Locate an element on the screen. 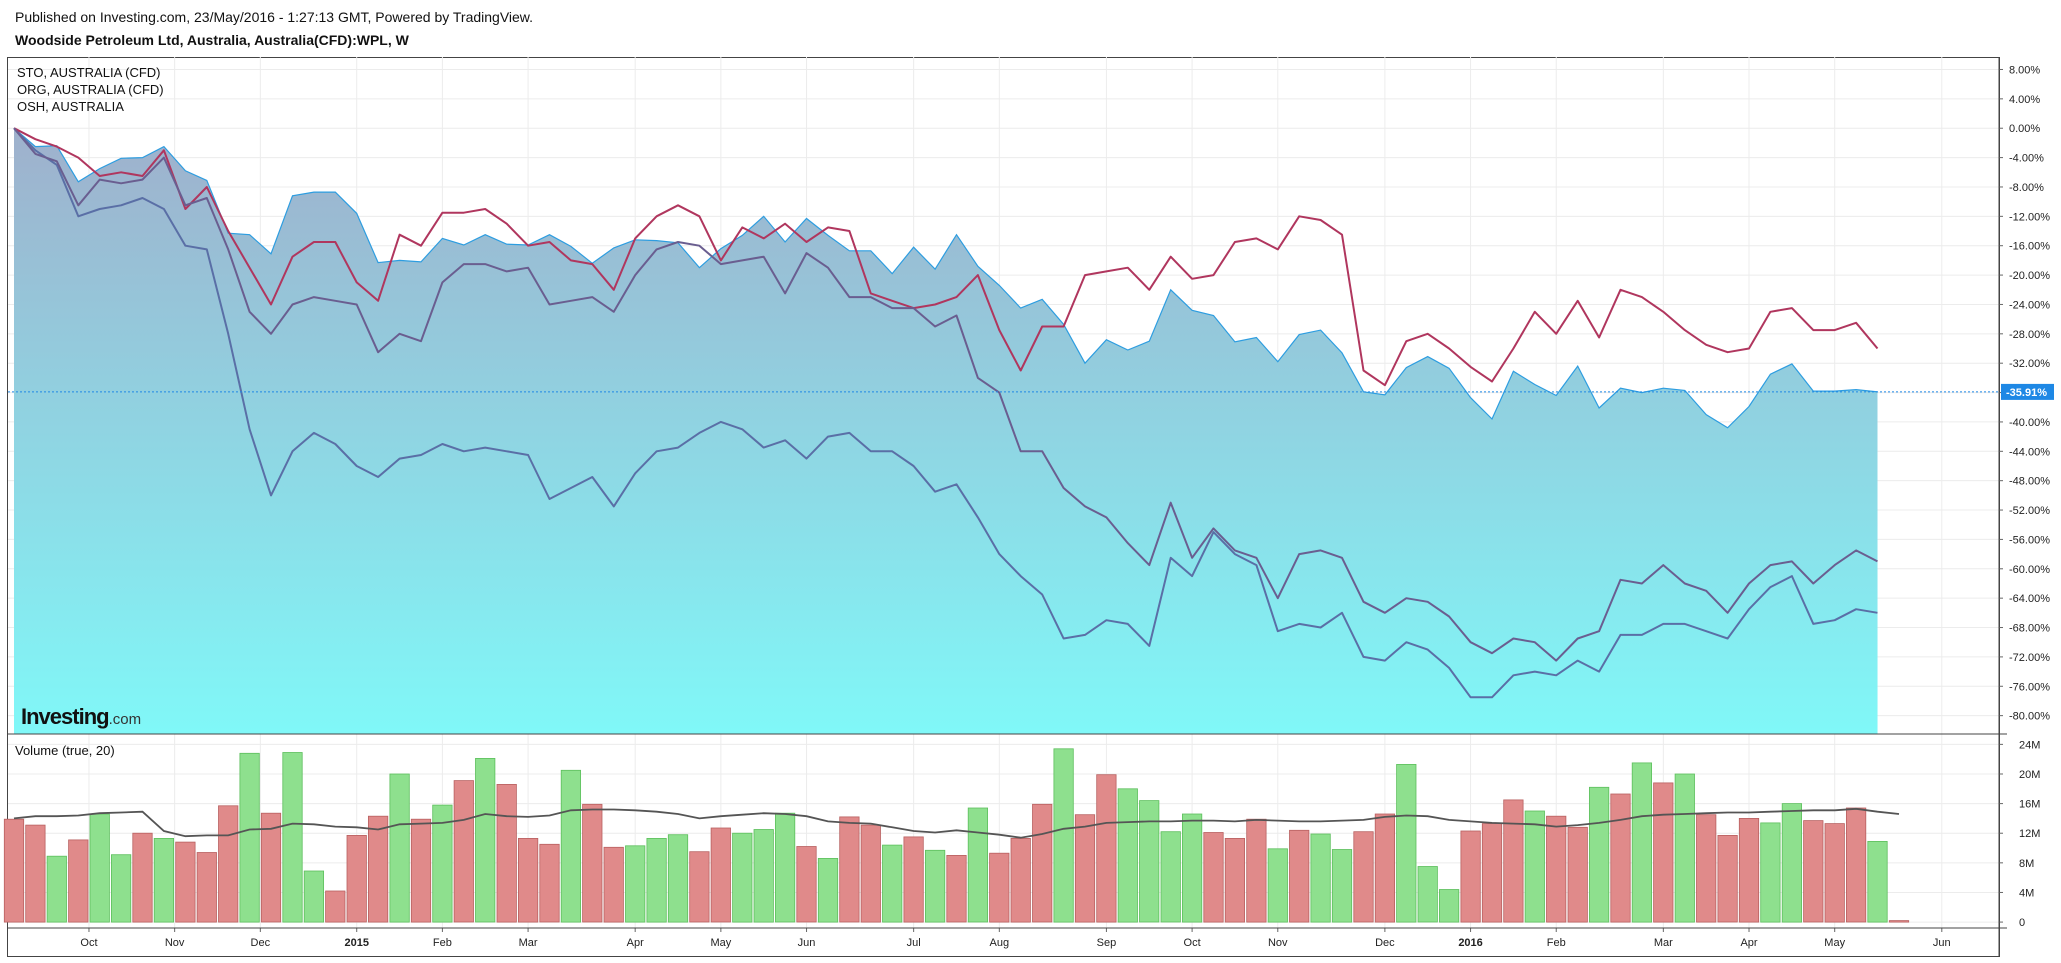  y-tick-label: -32.00% is located at coordinates (2029, 364).